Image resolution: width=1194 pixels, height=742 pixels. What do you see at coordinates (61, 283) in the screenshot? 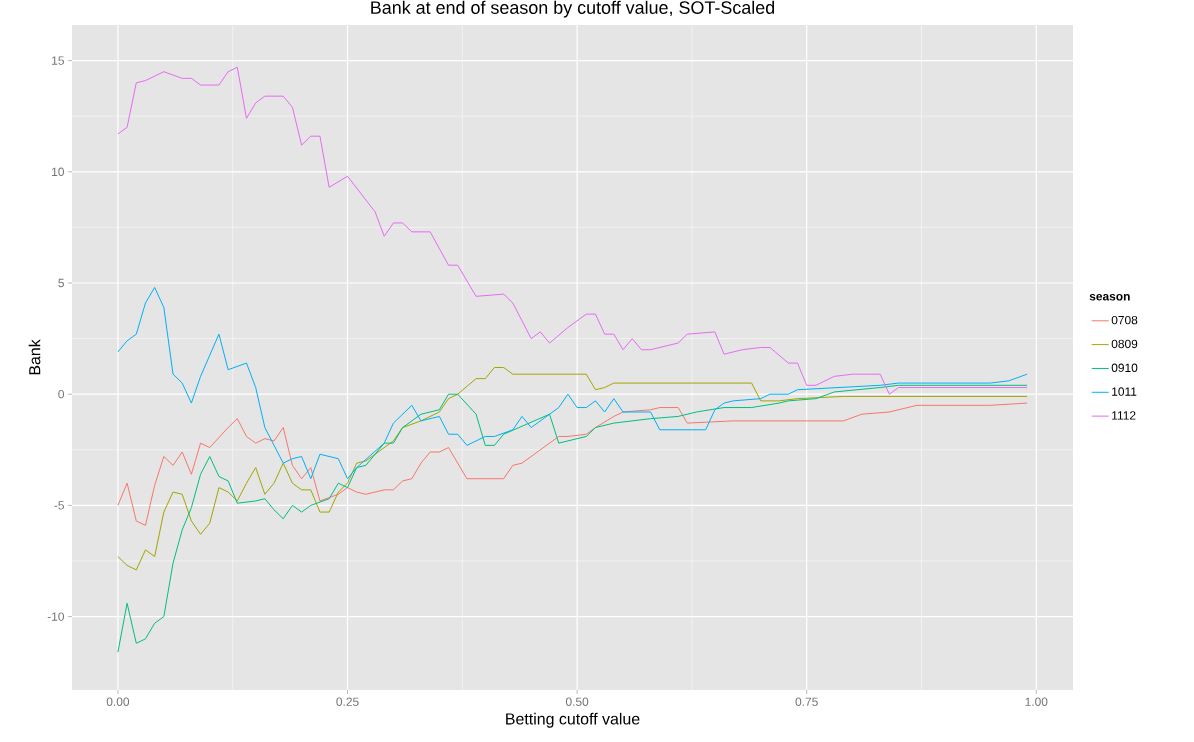
I see `y-tick-label: 5` at bounding box center [61, 283].